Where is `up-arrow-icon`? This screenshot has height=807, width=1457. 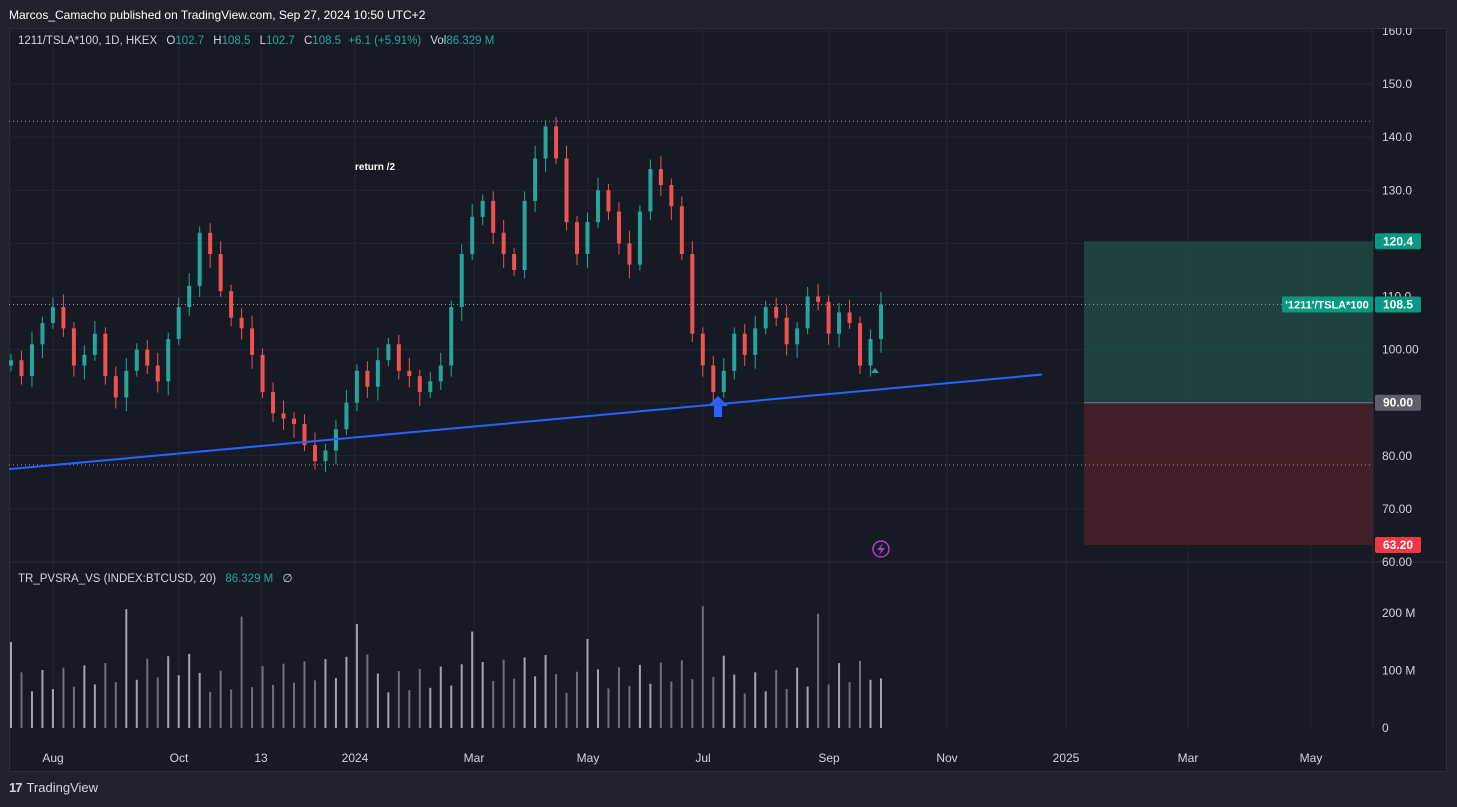
up-arrow-icon is located at coordinates (718, 406).